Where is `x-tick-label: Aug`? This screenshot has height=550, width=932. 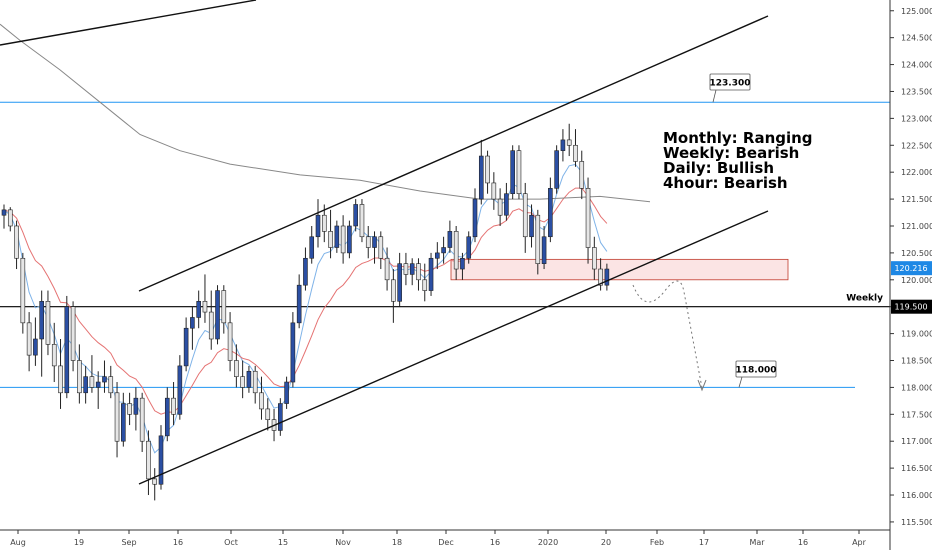 x-tick-label: Aug is located at coordinates (18, 542).